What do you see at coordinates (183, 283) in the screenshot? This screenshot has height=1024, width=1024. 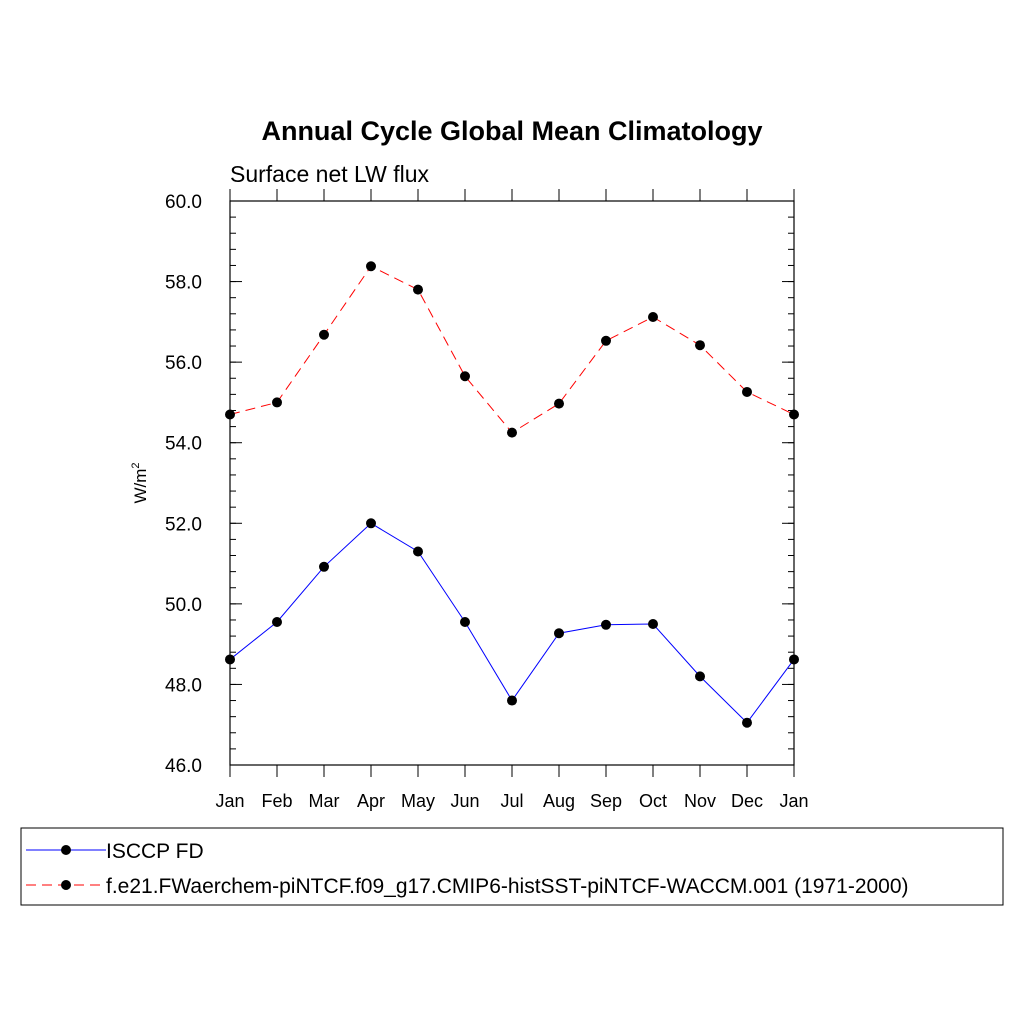 I see `y-tick-label: 58.0` at bounding box center [183, 283].